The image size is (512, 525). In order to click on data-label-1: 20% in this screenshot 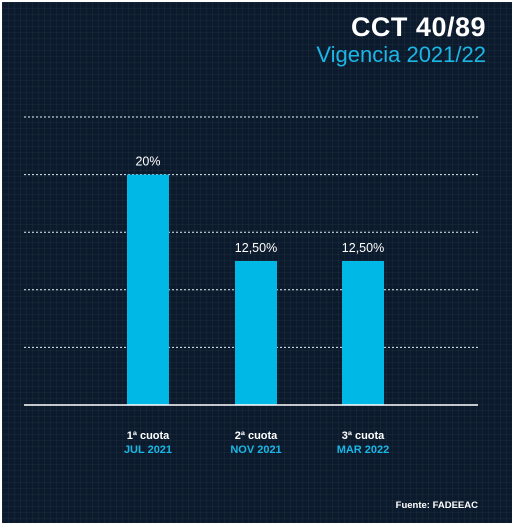, I will do `click(147, 162)`.